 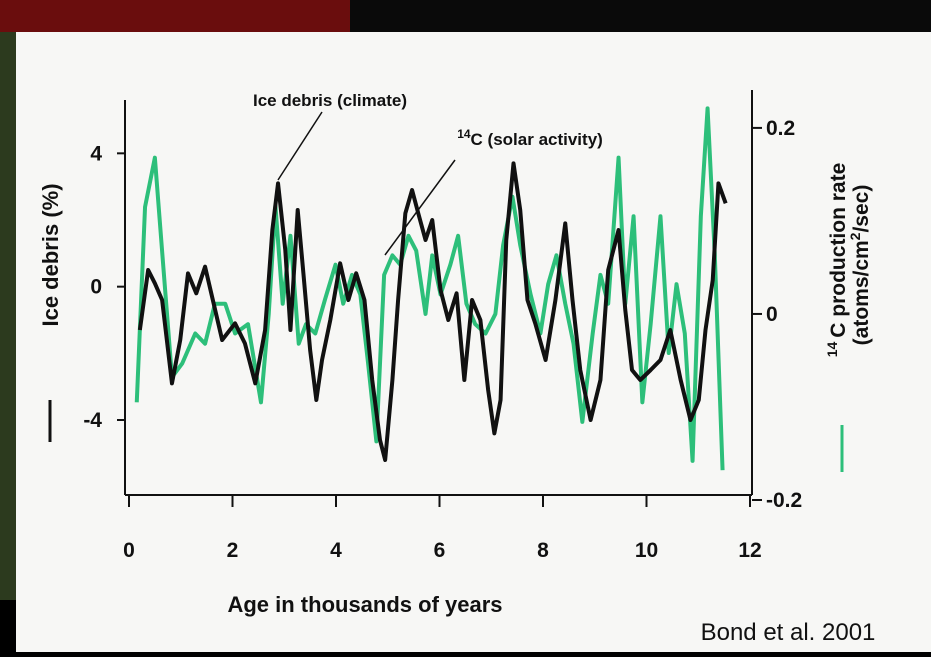 I want to click on y2-axis-label: 14 C production rate, so click(x=837, y=260).